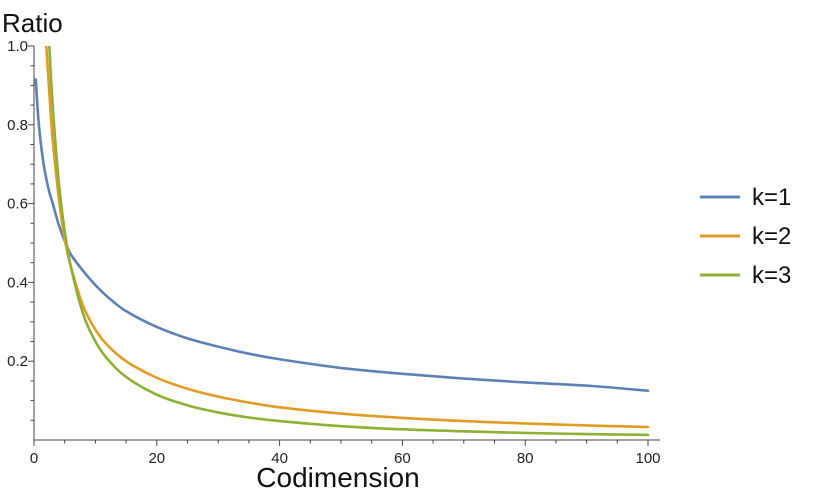  What do you see at coordinates (156, 458) in the screenshot?
I see `x-tick-label: 20` at bounding box center [156, 458].